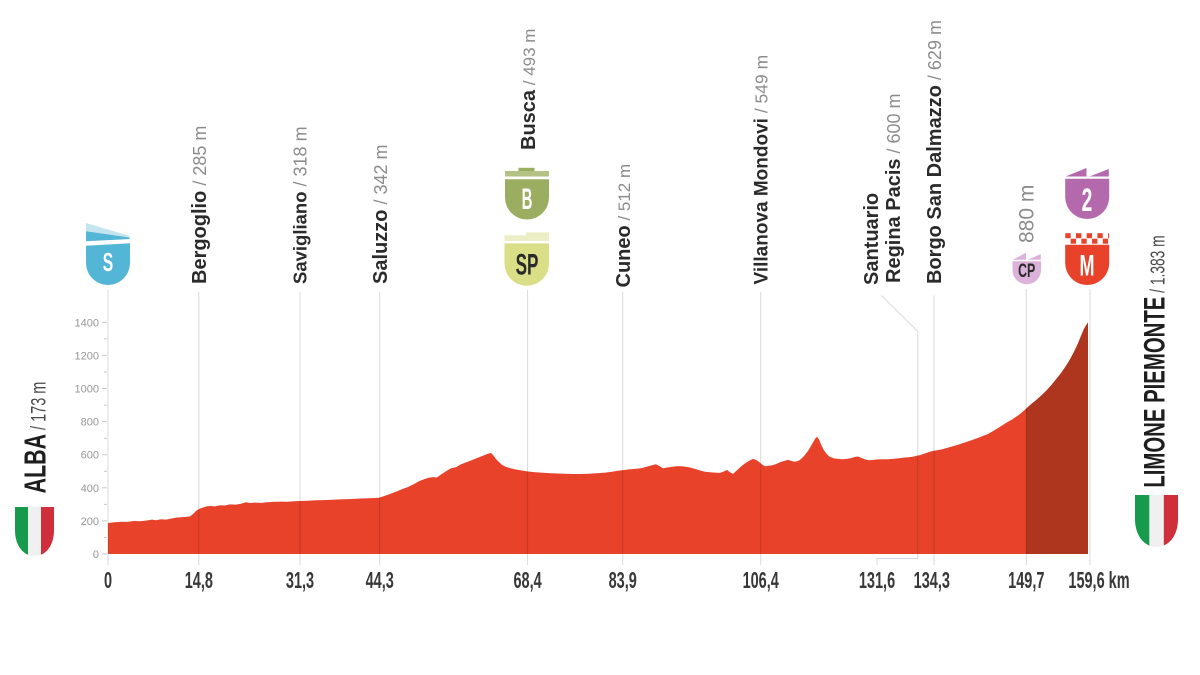  I want to click on svg-text: 400, so click(90, 489).